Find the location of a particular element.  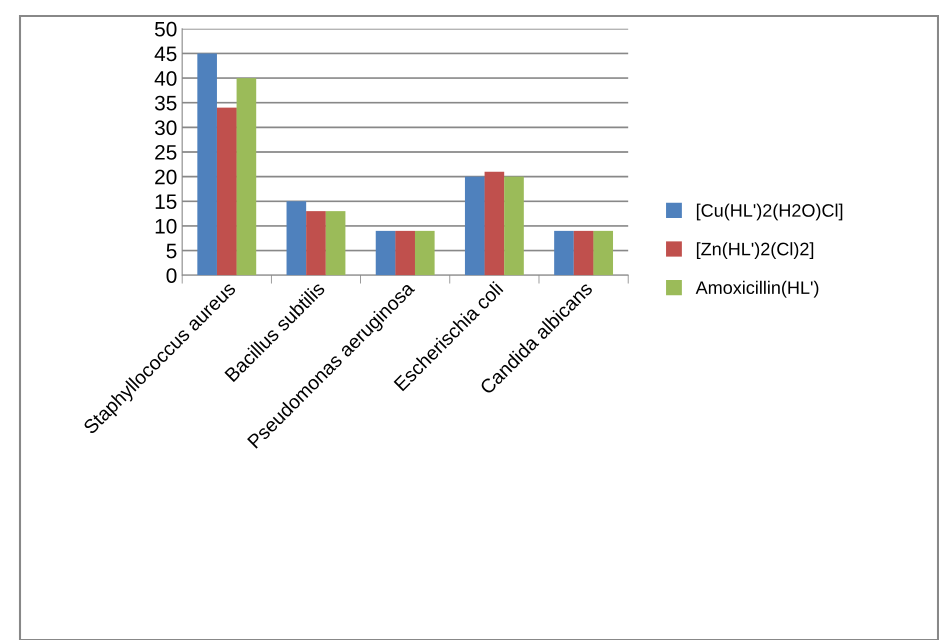

y-tick-label: 10 is located at coordinates (166, 226).